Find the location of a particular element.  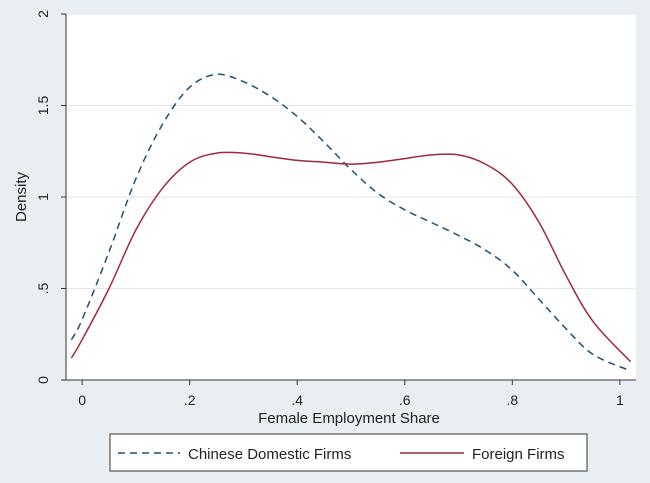

y-tick-label: .5 is located at coordinates (43, 288).